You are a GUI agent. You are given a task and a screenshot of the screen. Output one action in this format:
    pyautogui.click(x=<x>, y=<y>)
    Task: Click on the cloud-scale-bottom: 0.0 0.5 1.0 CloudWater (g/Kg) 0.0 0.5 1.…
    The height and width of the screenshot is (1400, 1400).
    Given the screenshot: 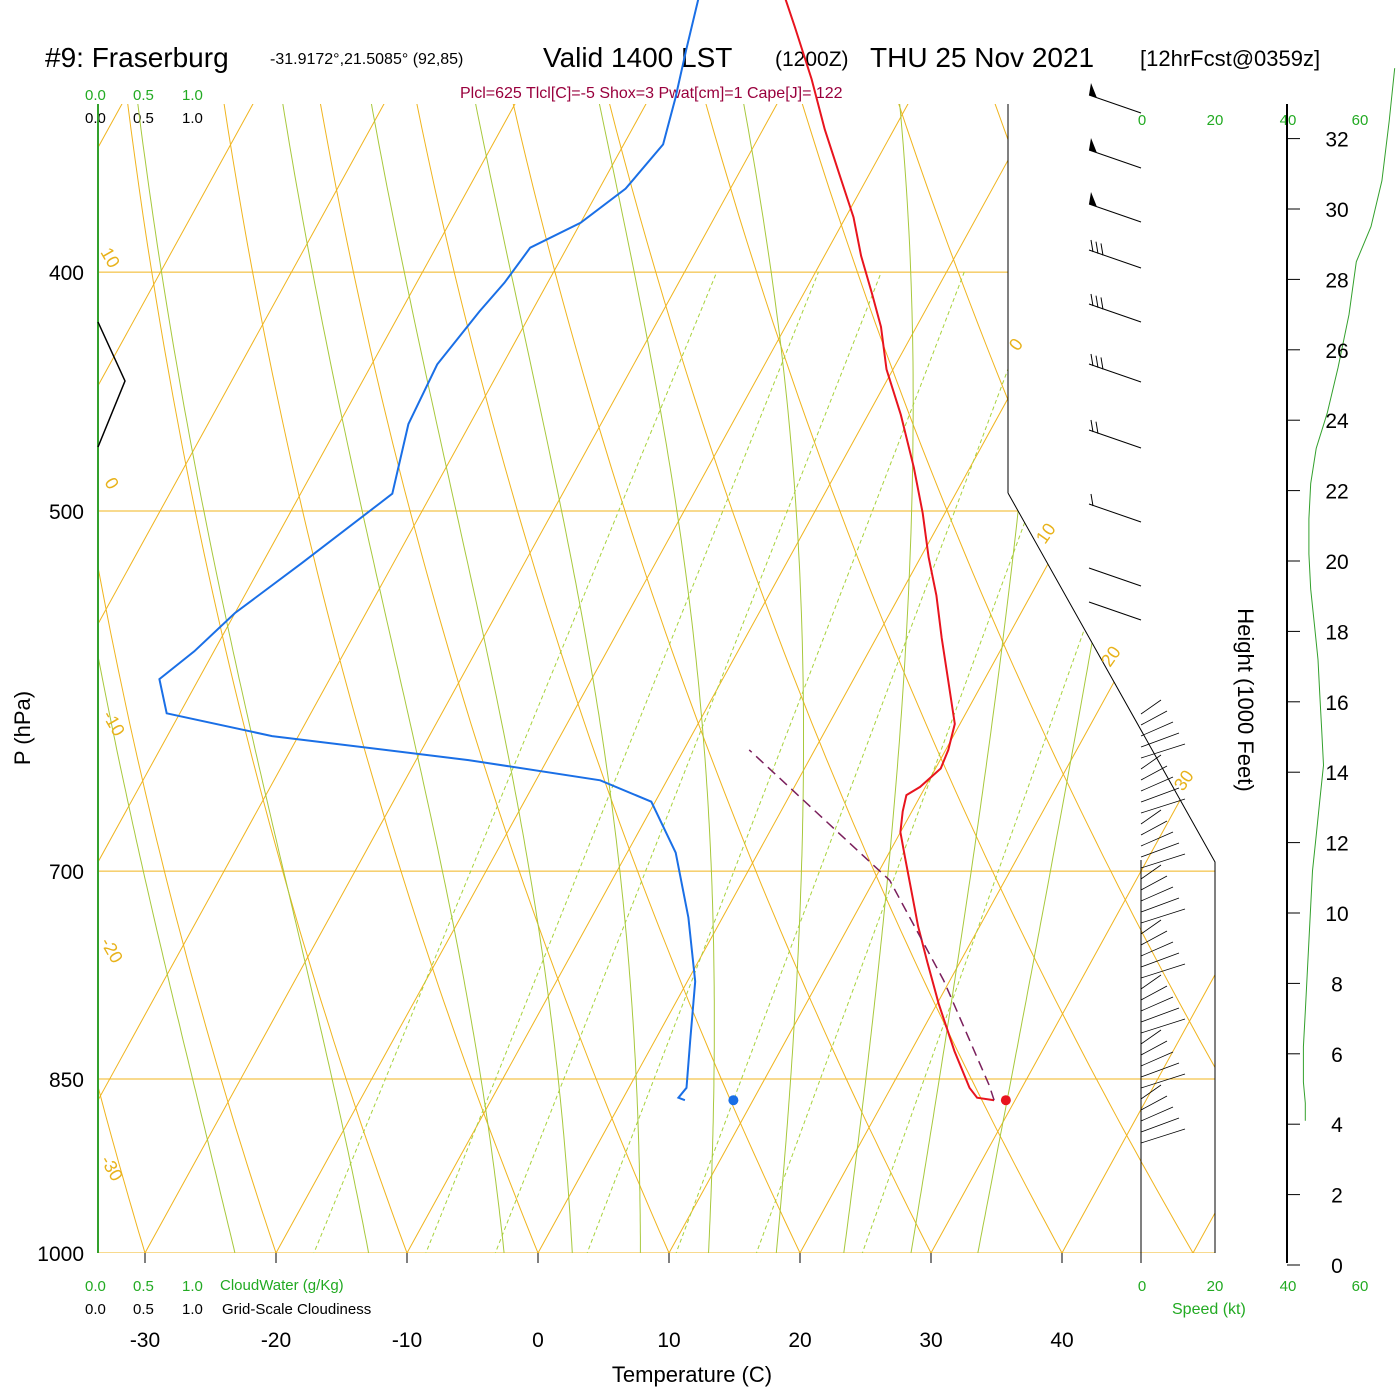 What is the action you would take?
    pyautogui.click(x=228, y=1297)
    